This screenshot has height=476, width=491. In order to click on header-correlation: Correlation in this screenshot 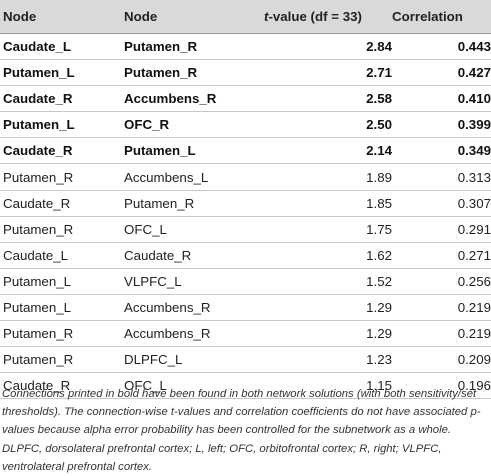, I will do `click(441, 17)`.